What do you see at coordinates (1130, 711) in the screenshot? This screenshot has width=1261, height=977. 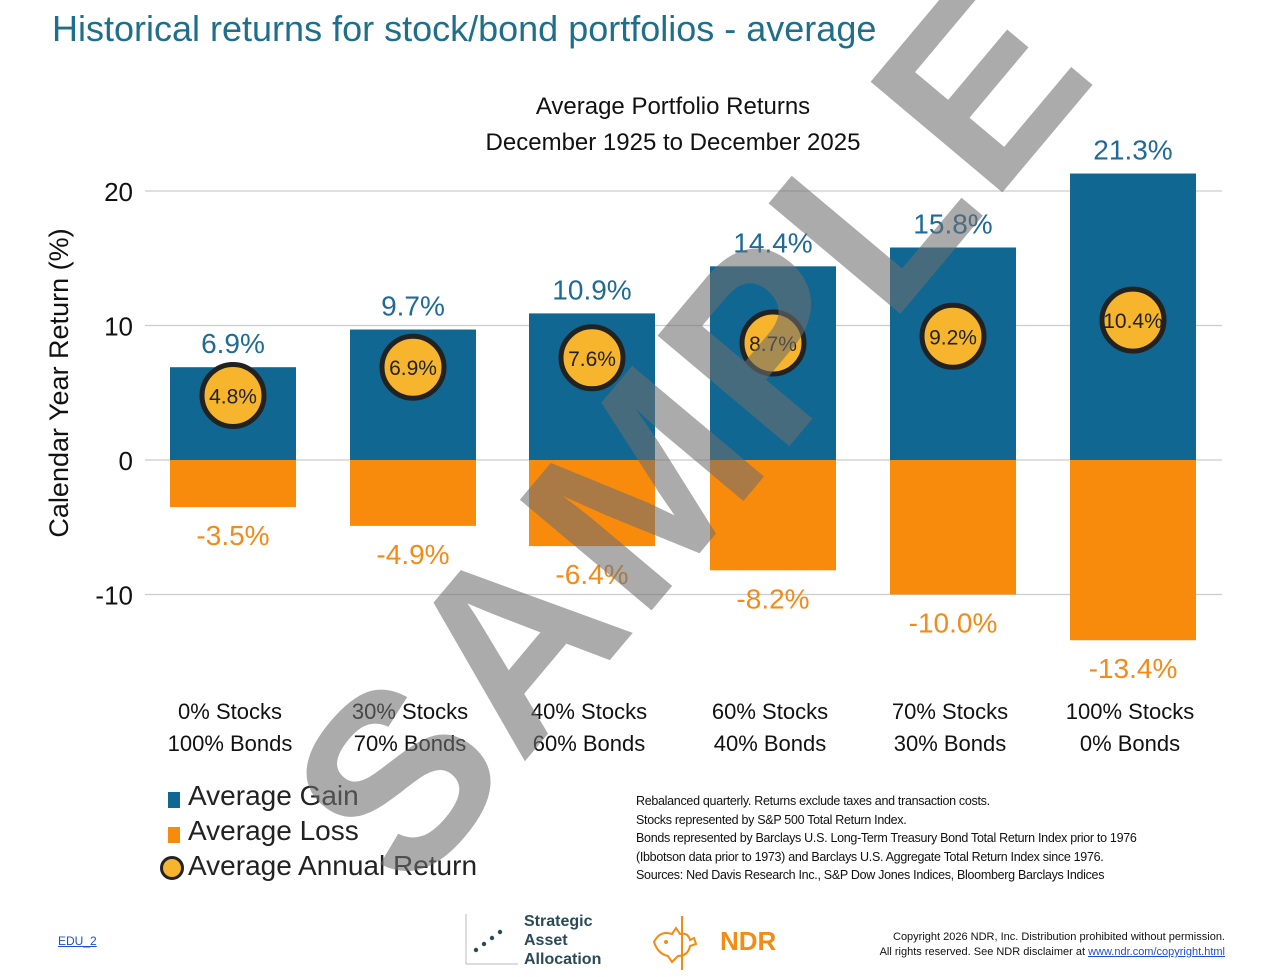 I see `category-label: 100% Stocks` at bounding box center [1130, 711].